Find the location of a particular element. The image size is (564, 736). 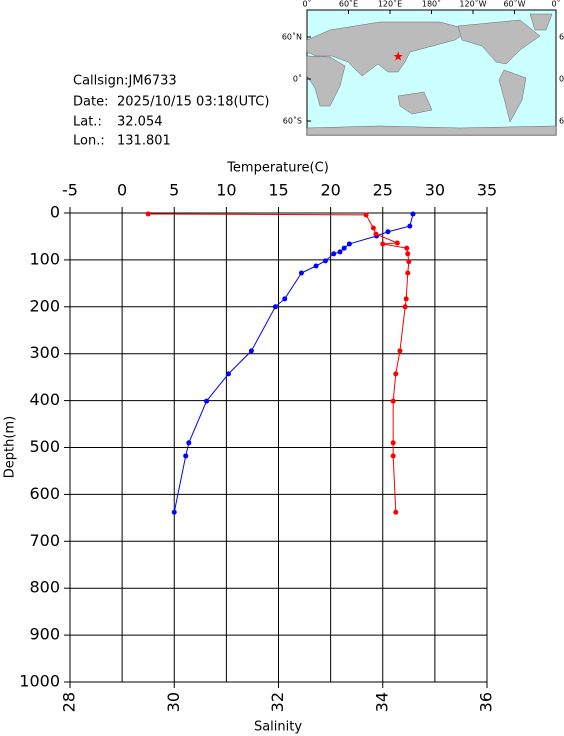

y-axis-label: Depth(m) is located at coordinates (10, 447).